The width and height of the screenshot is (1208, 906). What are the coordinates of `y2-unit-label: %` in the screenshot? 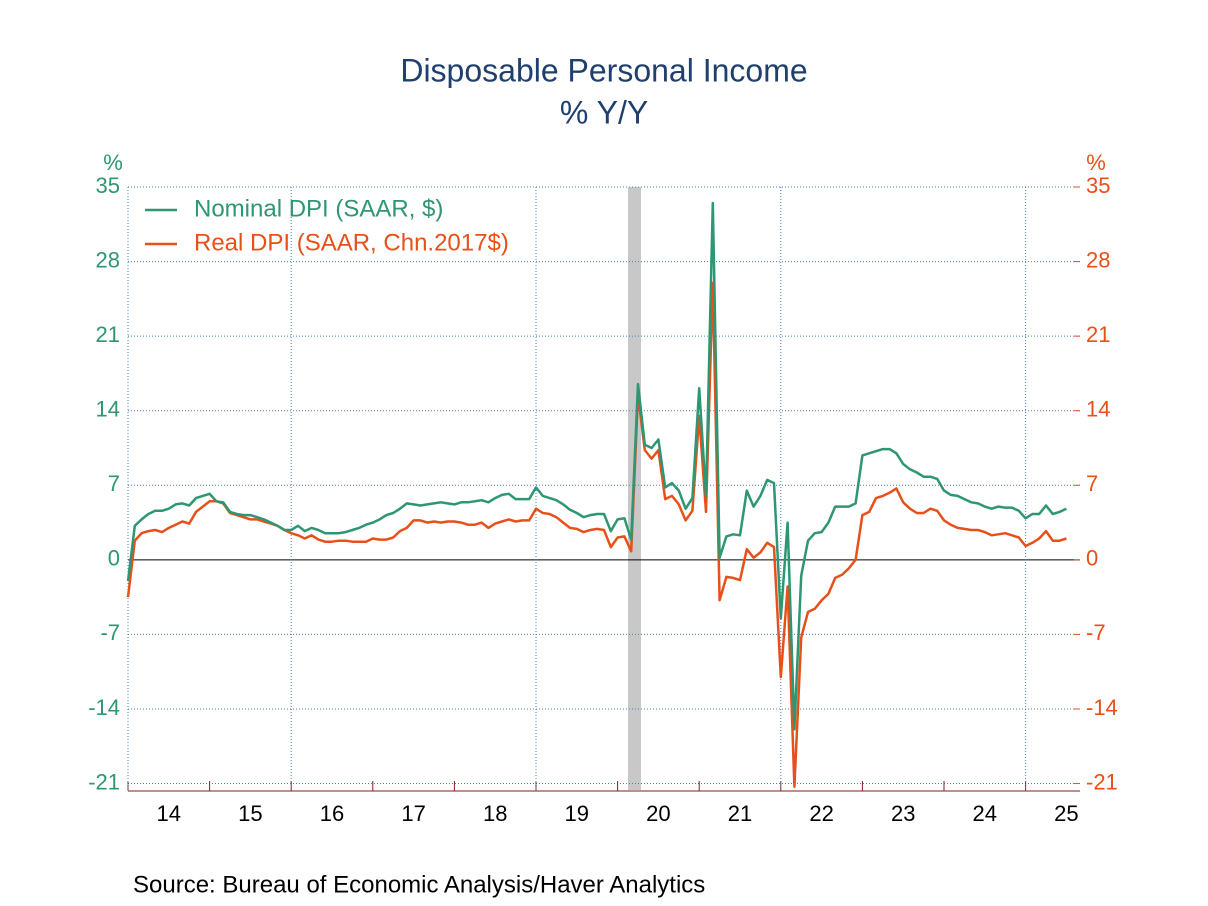 It's located at (1096, 162).